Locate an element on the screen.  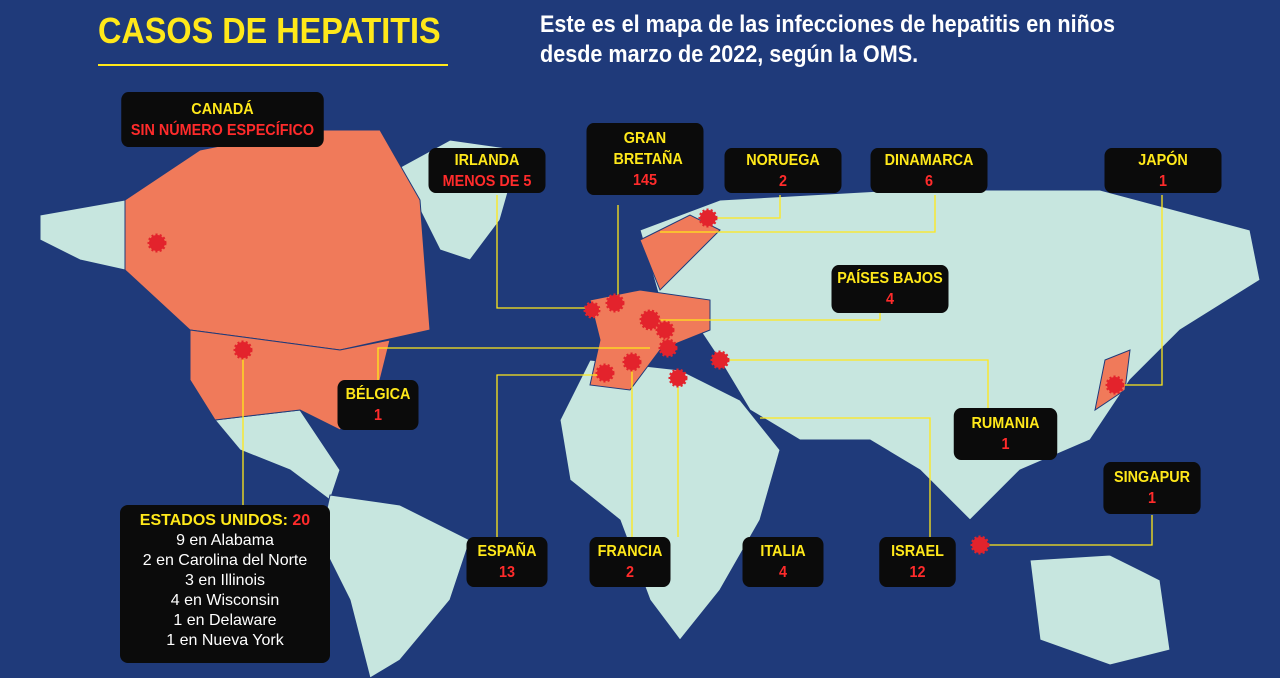
country-name: JAPÓN is located at coordinates (1163, 160).